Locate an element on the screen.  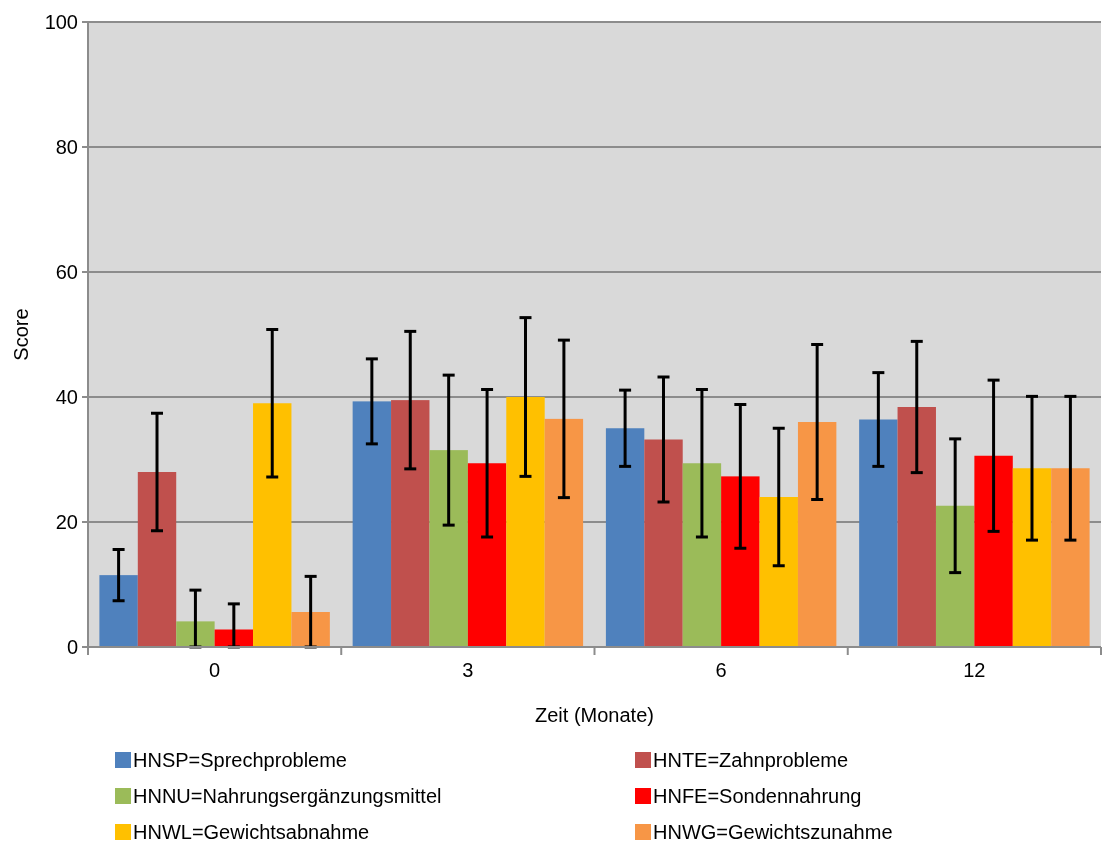
y-tick-label: 80 is located at coordinates (66, 147).